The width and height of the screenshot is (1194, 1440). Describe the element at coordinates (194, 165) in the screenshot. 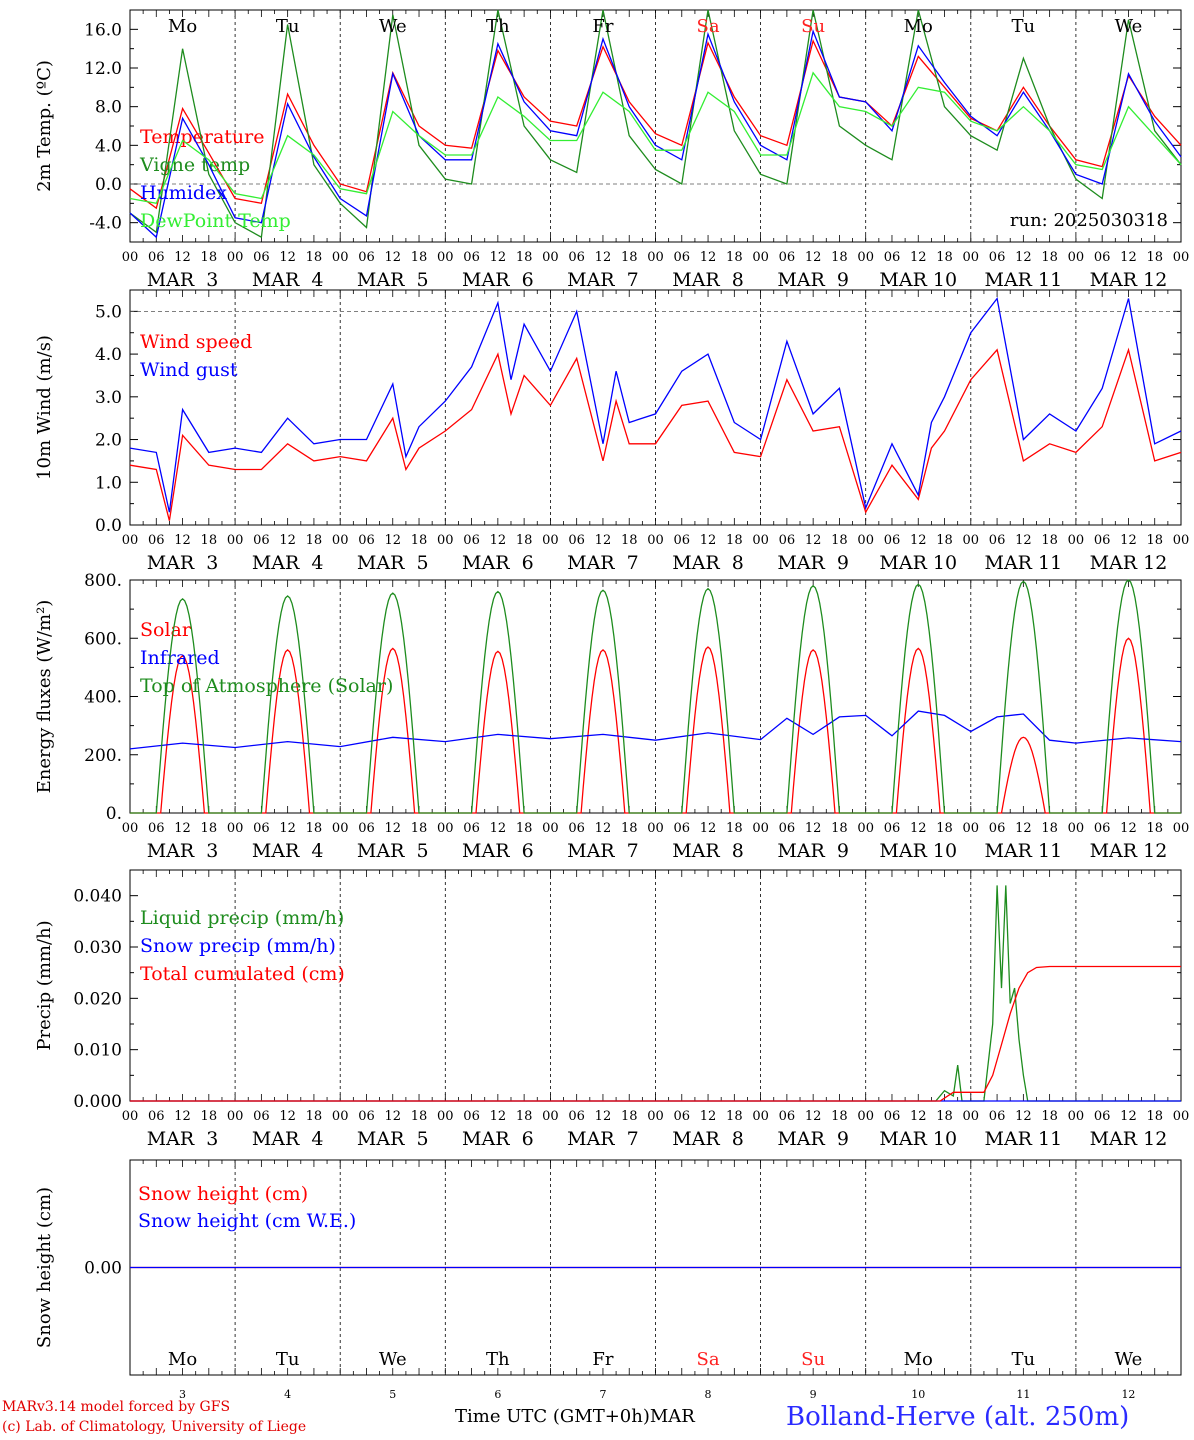

I see `legend-entry: Vigne temp` at that location.